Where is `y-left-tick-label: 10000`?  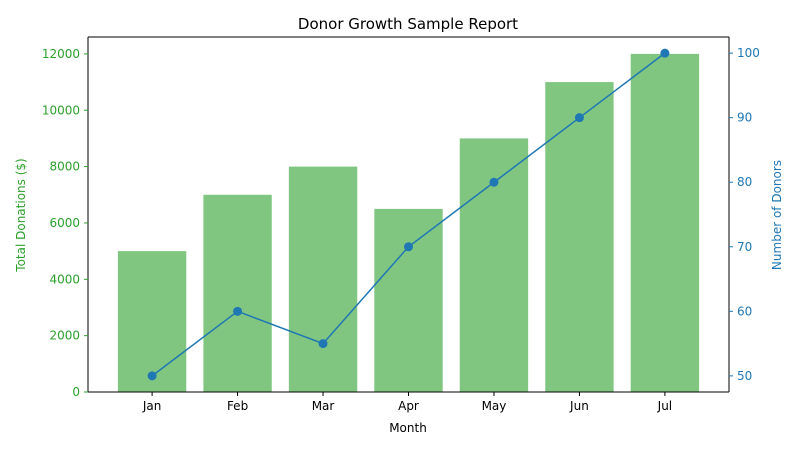
y-left-tick-label: 10000 is located at coordinates (61, 110).